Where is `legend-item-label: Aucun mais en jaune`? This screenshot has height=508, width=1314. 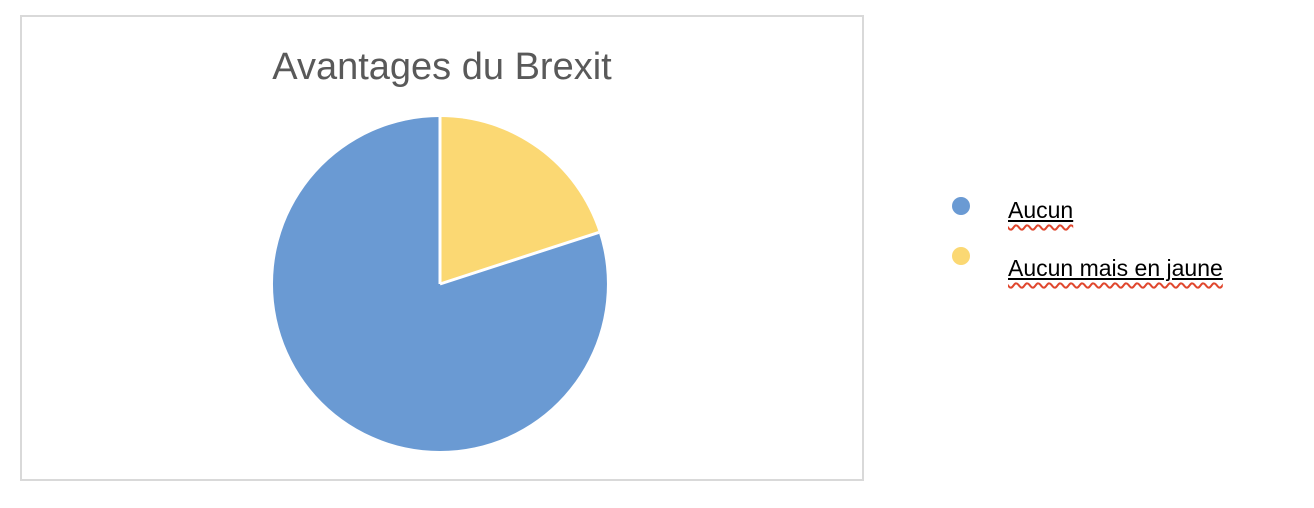
legend-item-label: Aucun mais en jaune is located at coordinates (1115, 268).